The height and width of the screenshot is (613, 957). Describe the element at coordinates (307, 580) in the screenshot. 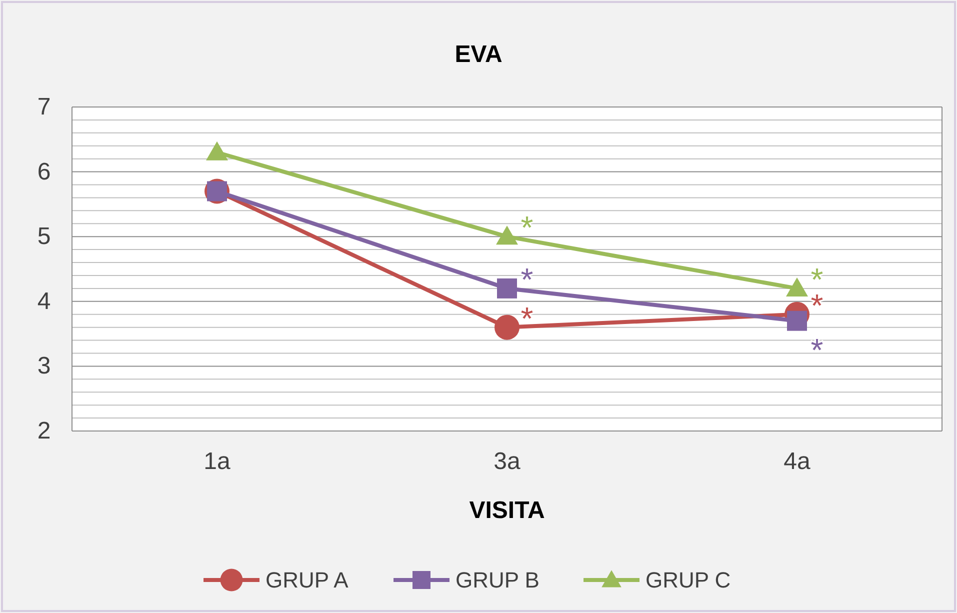

I see `legend-label: GRUP A` at that location.